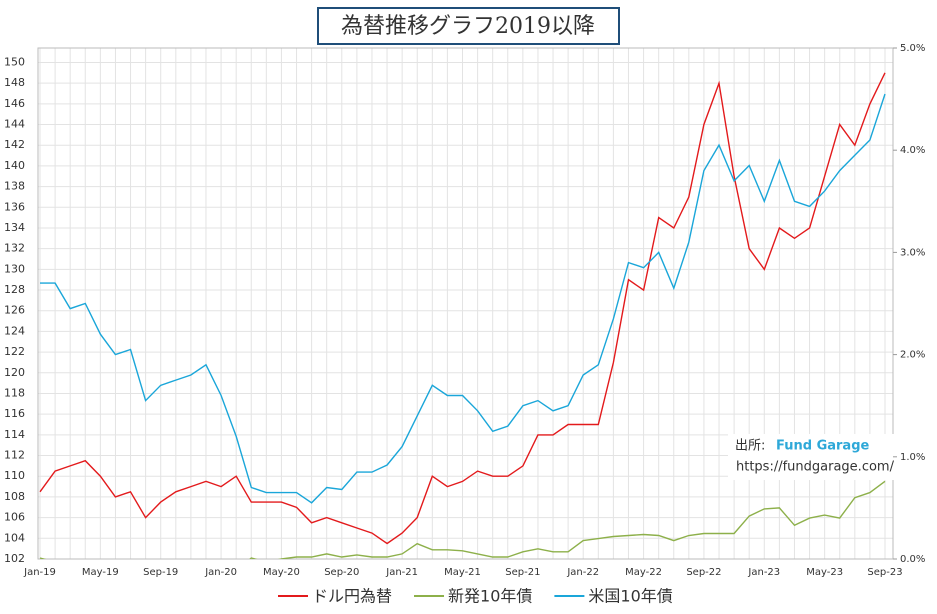  I want to click on y-tick-label: 128, so click(14, 289).